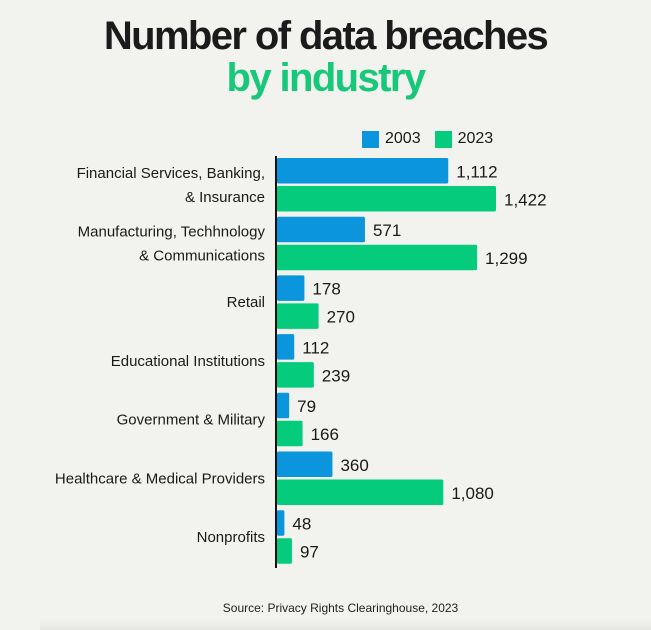 The image size is (651, 630). What do you see at coordinates (172, 231) in the screenshot?
I see `category-label-1-line0: Manufacturing, Techhnology` at bounding box center [172, 231].